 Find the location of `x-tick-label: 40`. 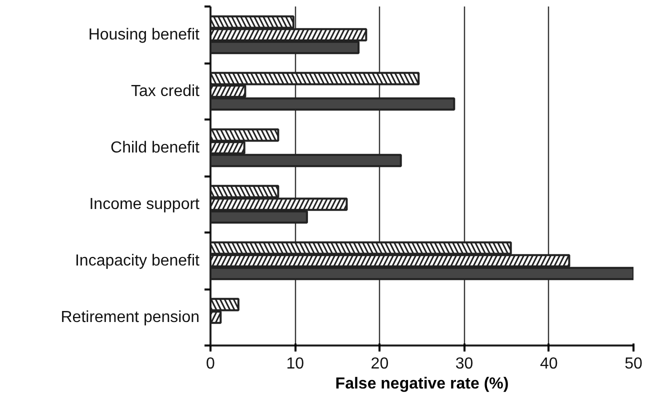

x-tick-label: 40 is located at coordinates (549, 364).